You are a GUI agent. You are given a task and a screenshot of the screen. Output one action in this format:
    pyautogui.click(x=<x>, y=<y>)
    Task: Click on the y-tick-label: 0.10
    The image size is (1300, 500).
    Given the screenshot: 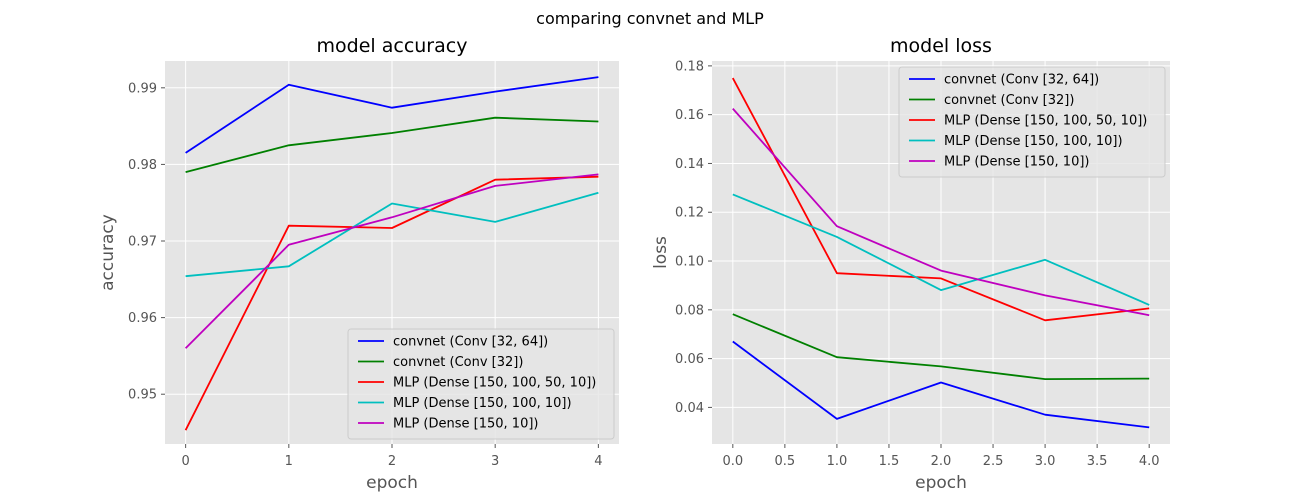 What is the action you would take?
    pyautogui.click(x=689, y=262)
    